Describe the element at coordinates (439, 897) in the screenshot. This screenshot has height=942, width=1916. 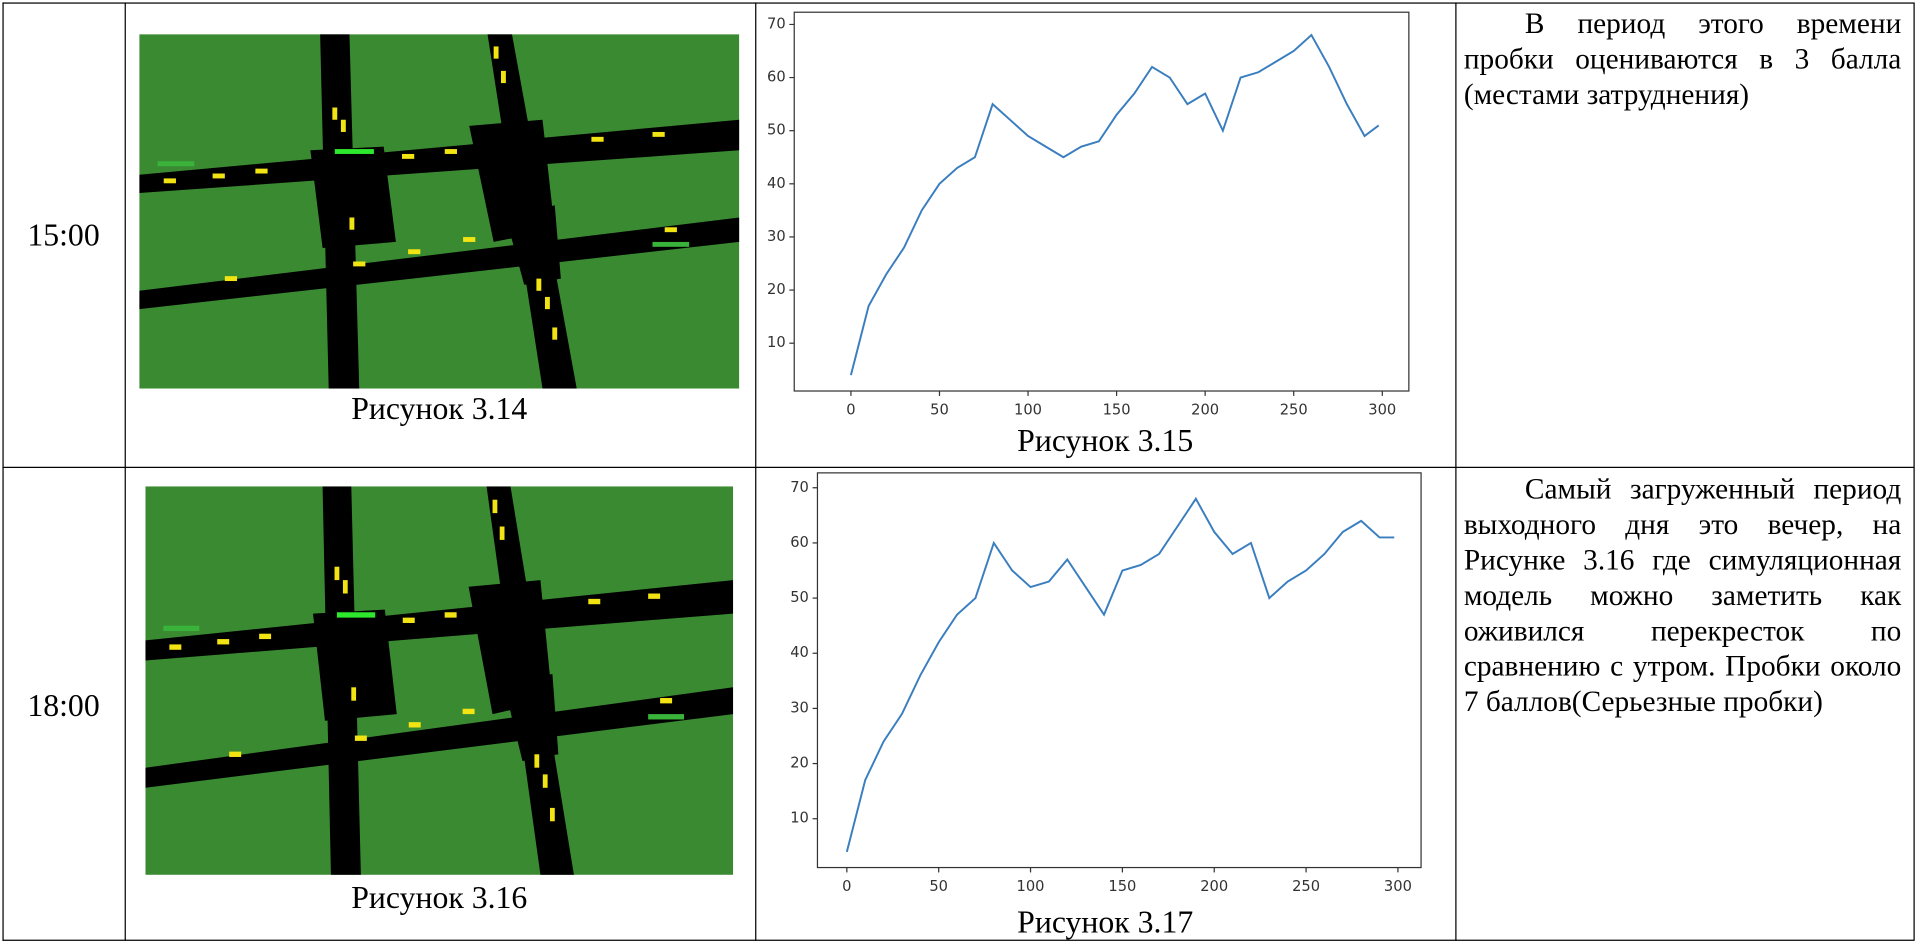
I see `figure-caption: Рисунок 3.16` at that location.